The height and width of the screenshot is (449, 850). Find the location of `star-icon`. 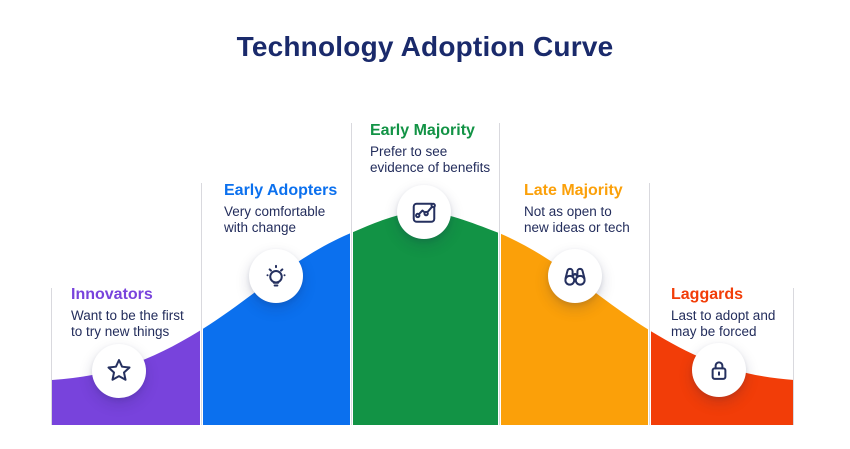

star-icon is located at coordinates (119, 370).